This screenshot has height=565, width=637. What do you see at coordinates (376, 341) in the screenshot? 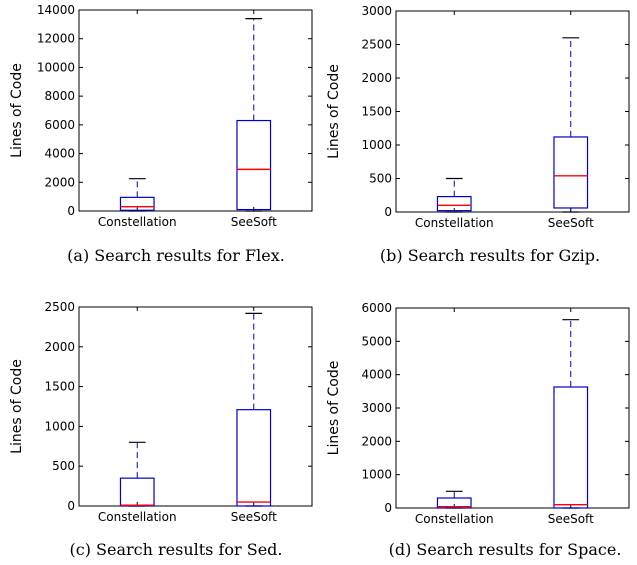
I see `y-tick-label: 5000` at bounding box center [376, 341].